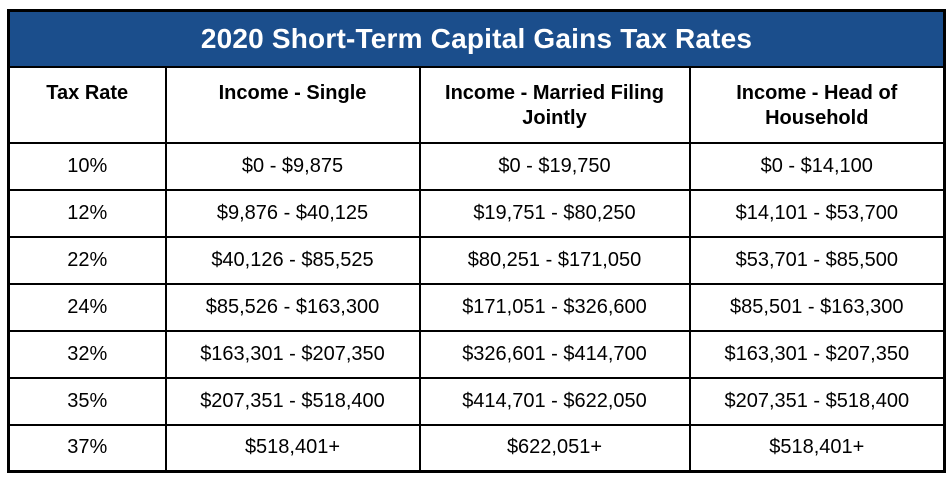 The height and width of the screenshot is (483, 951). What do you see at coordinates (292, 260) in the screenshot?
I see `cell-income-single: $40,126 - $85,525` at bounding box center [292, 260].